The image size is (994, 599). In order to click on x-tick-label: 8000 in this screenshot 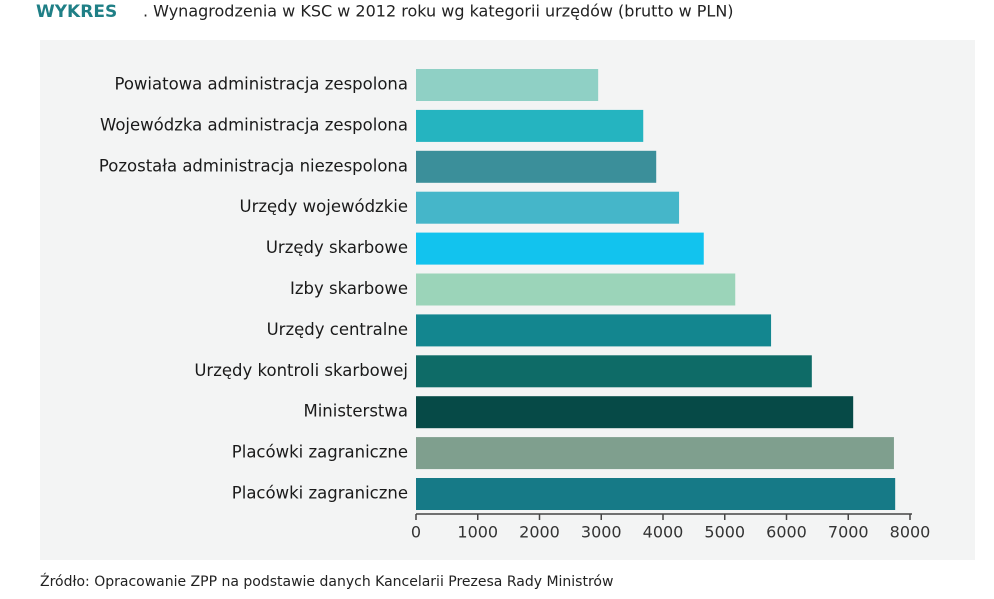, I will do `click(910, 532)`.